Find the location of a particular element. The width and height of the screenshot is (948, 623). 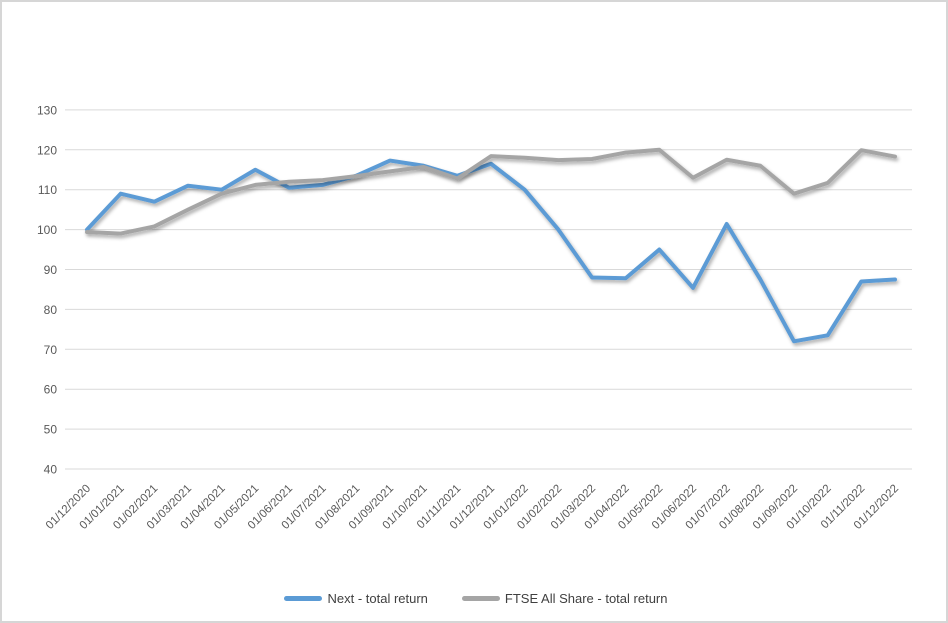

ftse-series-swatch is located at coordinates (480, 598).